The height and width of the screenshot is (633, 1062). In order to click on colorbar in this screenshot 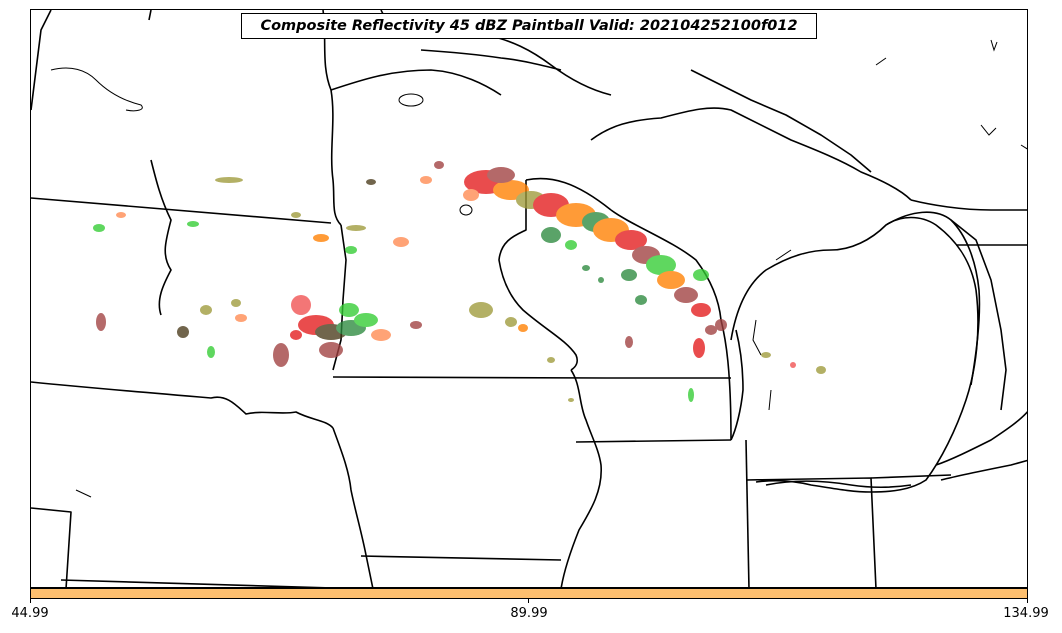, I will do `click(529, 593)`.